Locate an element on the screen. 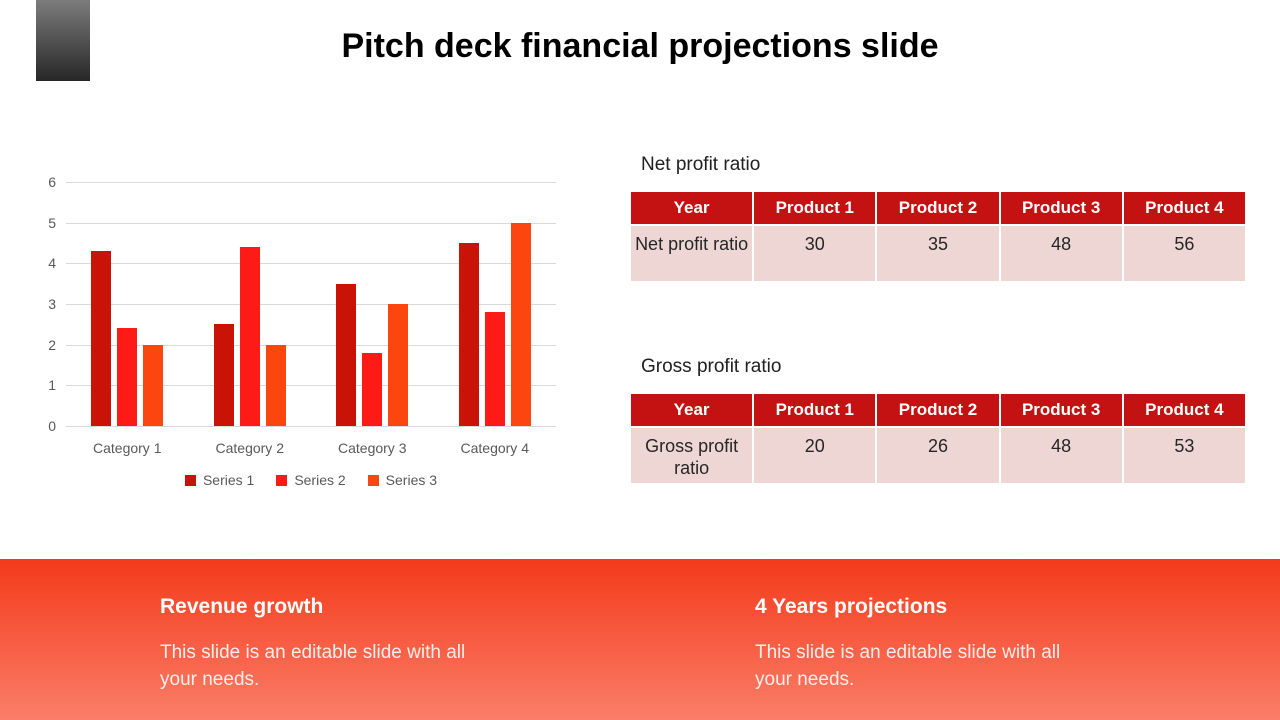 The width and height of the screenshot is (1280, 720). x-axis-category-label: Category 4 is located at coordinates (494, 448).